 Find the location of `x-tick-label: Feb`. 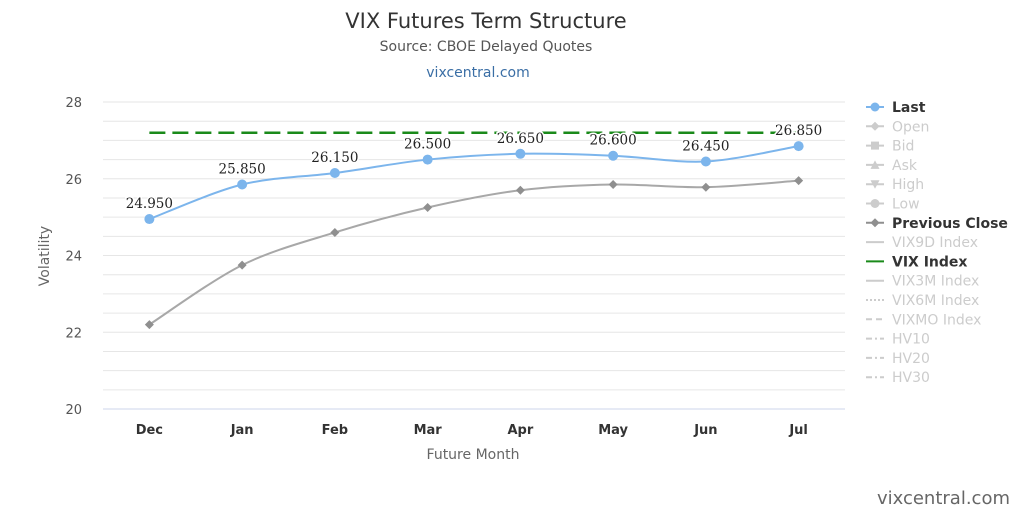

x-tick-label: Feb is located at coordinates (335, 430).